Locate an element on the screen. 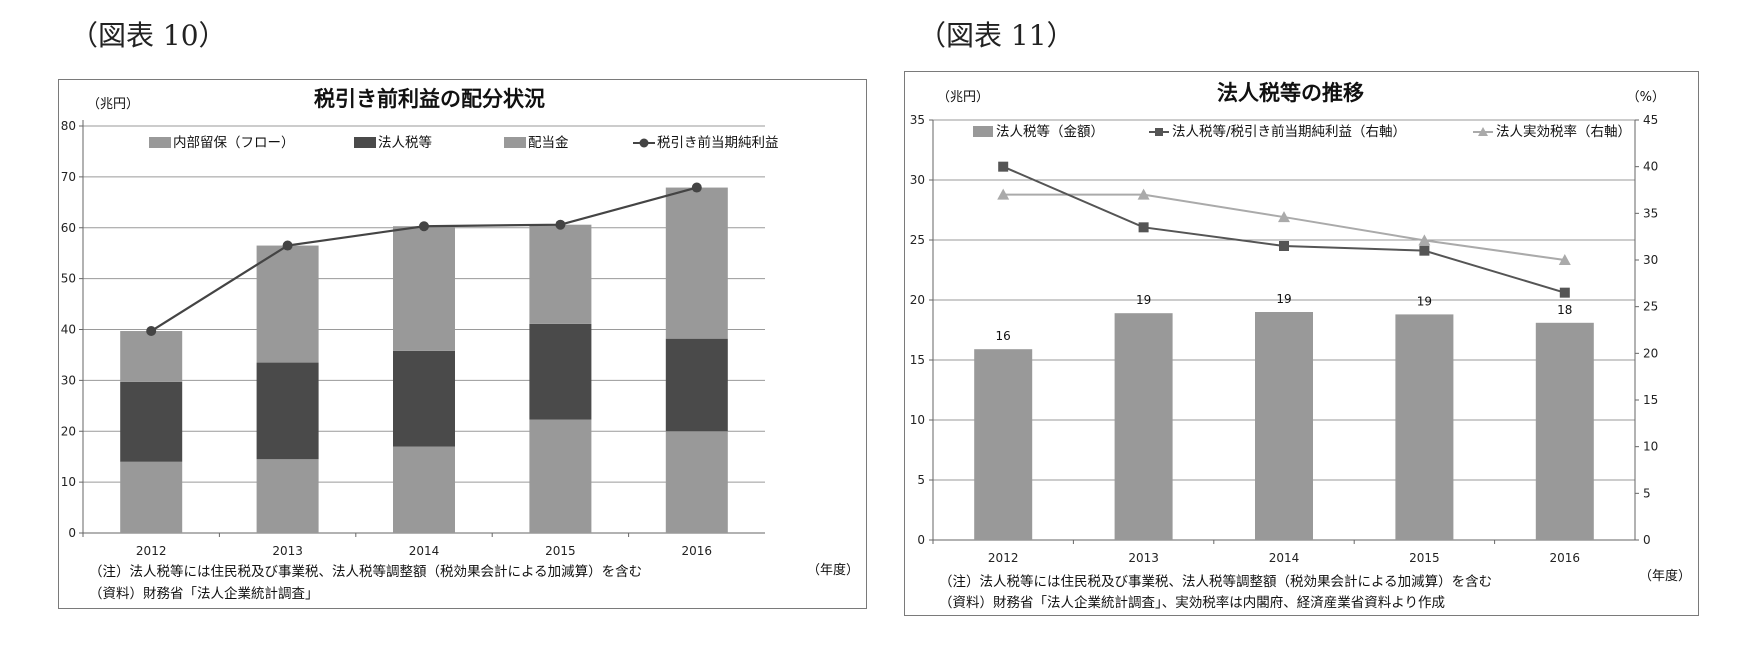  y2-tick-label: 40 is located at coordinates (1650, 167).